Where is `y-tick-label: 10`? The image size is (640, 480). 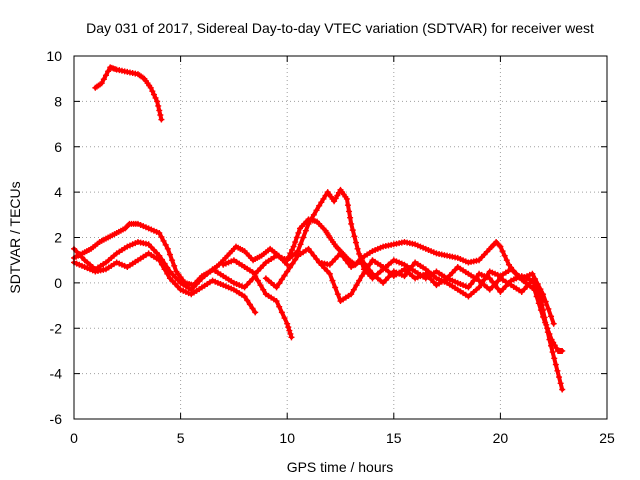 y-tick-label: 10 is located at coordinates (54, 56).